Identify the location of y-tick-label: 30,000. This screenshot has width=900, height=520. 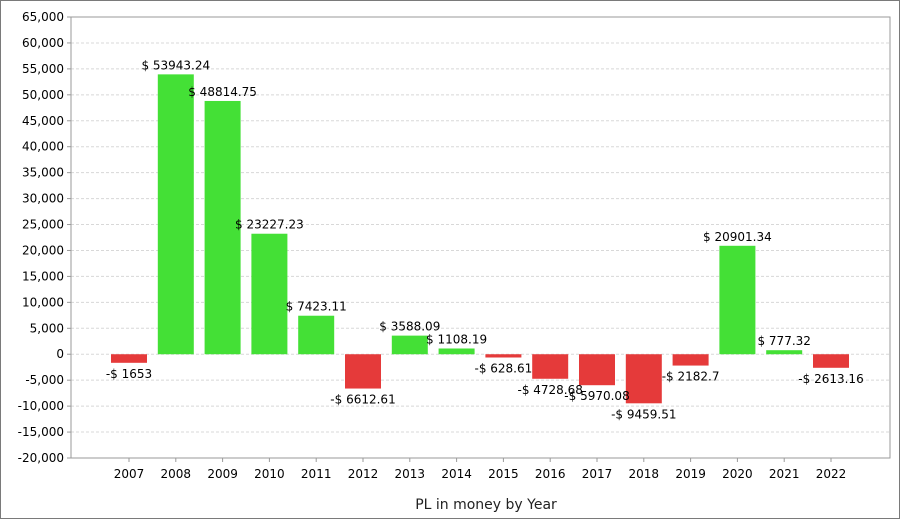
(43, 199).